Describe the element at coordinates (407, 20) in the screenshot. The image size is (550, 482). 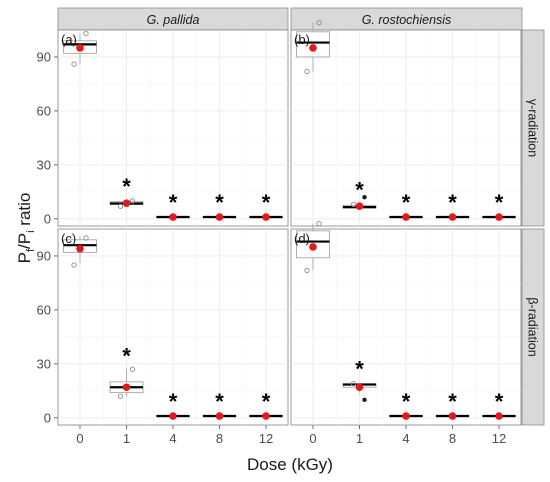
I see `strip-label-g-rostochiensis: G. rostochiensis` at that location.